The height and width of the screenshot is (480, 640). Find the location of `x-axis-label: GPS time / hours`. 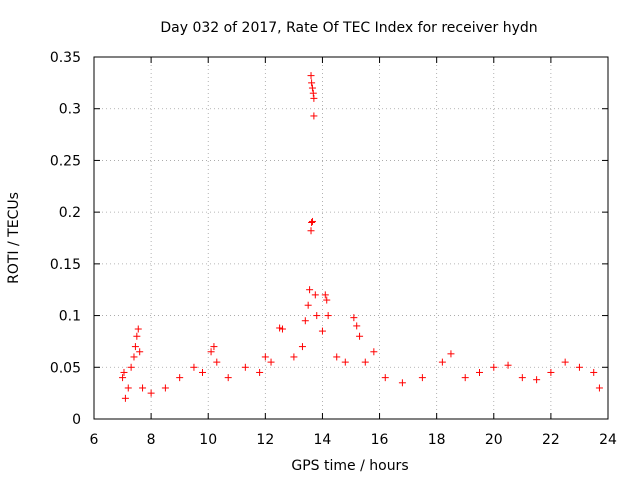

x-axis-label: GPS time / hours is located at coordinates (349, 466).